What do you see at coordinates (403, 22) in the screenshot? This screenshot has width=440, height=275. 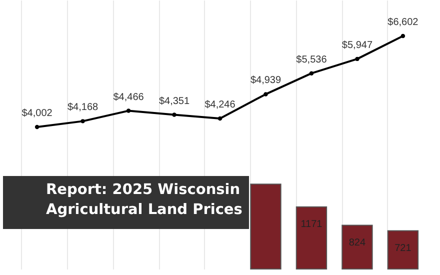 I see `data-label: $6,602` at bounding box center [403, 22].